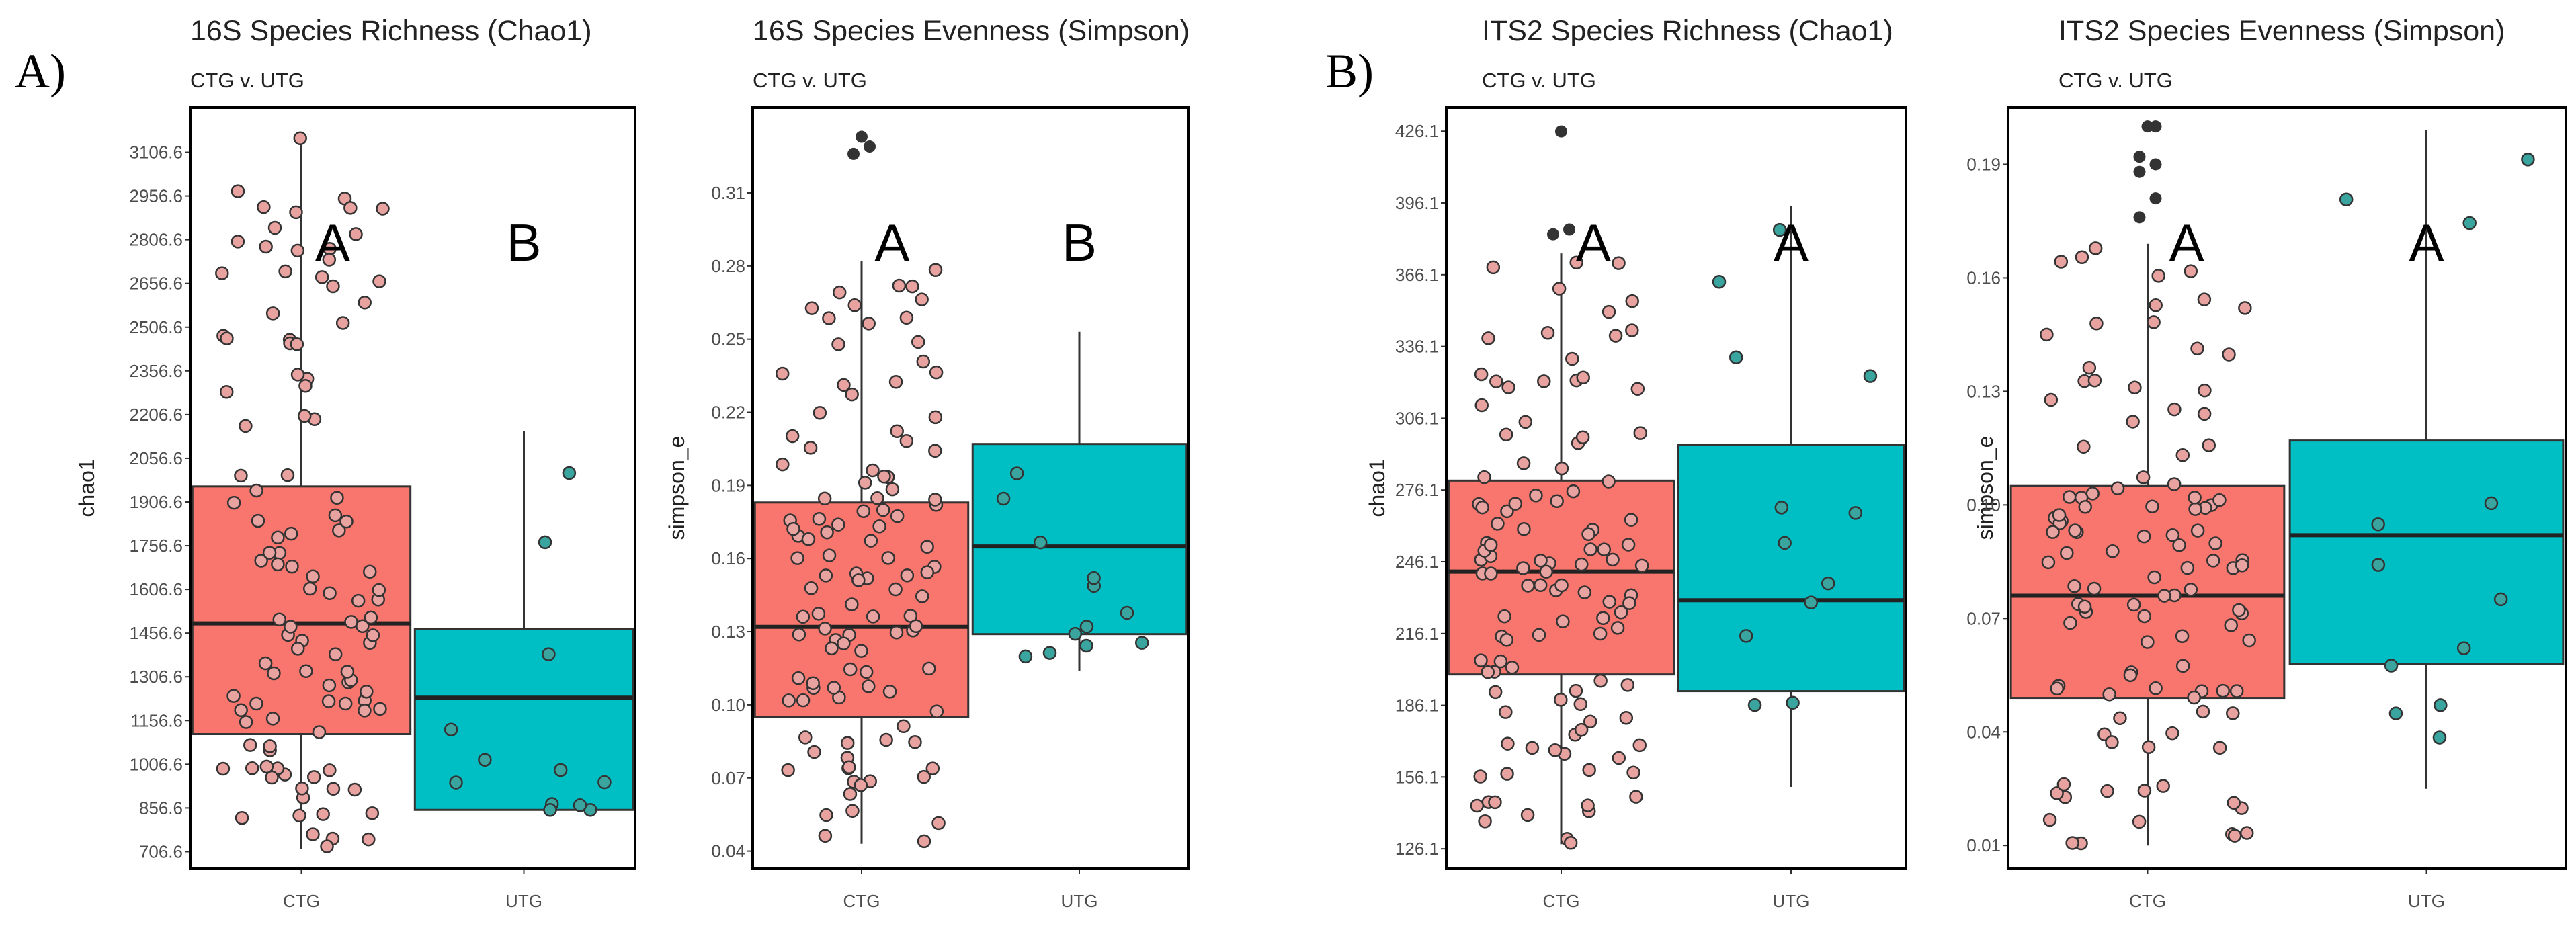 The width and height of the screenshot is (2576, 928). What do you see at coordinates (1417, 418) in the screenshot?
I see `y-tick-label: 306.1` at bounding box center [1417, 418].